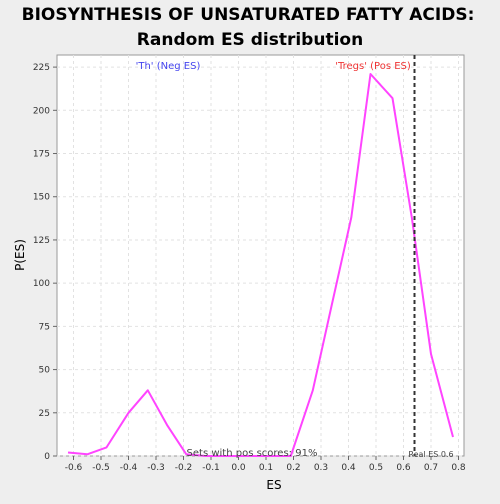 This screenshot has width=500, height=504. What do you see at coordinates (431, 468) in the screenshot?
I see `x-tick-label: 0.7` at bounding box center [431, 468].